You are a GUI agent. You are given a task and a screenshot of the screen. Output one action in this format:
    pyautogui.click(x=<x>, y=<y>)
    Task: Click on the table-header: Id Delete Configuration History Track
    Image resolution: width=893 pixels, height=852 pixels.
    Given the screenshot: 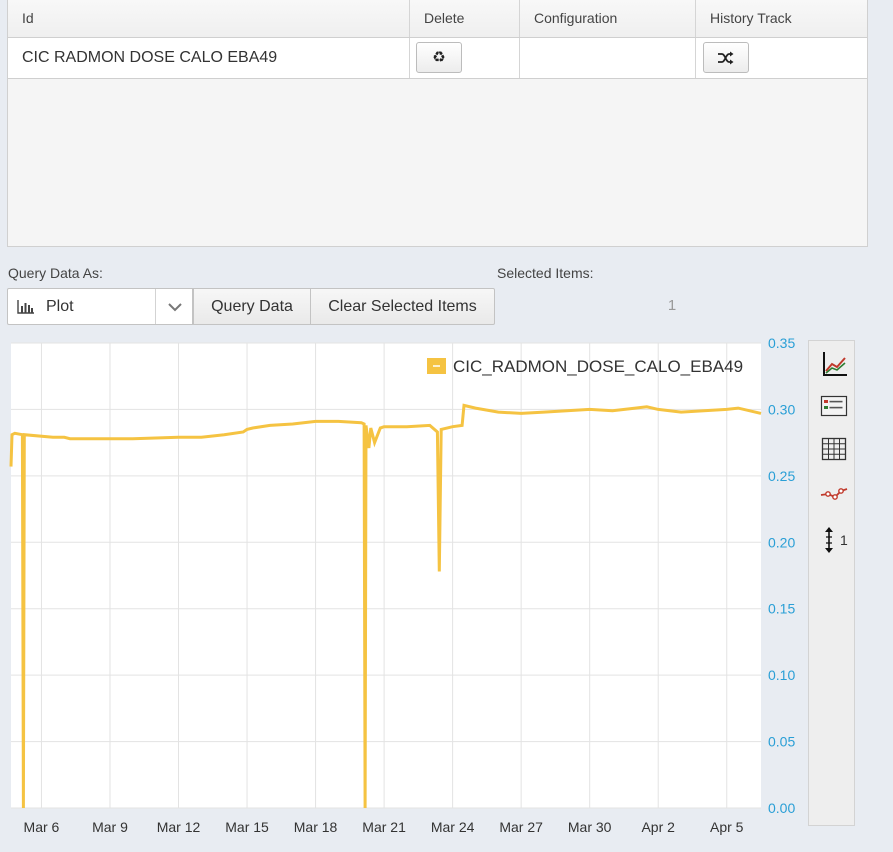 What is the action you would take?
    pyautogui.click(x=437, y=19)
    